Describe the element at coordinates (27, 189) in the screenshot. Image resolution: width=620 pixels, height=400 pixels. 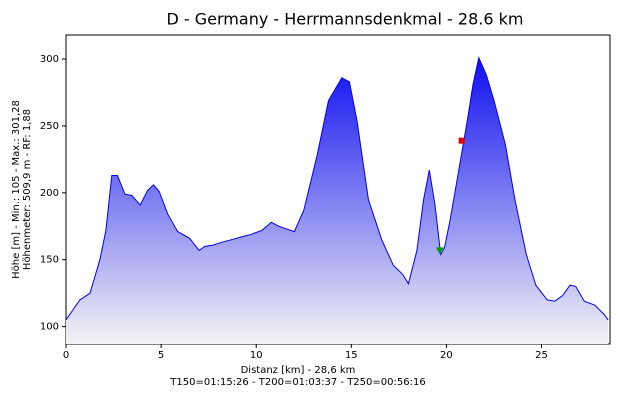
I see `y-axis-label: Höhenmeter: 509,9 m - RF: 1,88` at that location.